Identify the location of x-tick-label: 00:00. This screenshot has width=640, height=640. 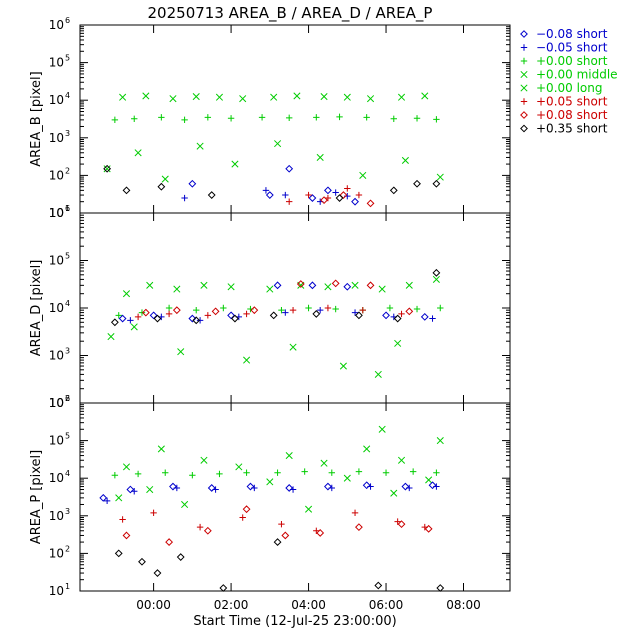
(153, 605).